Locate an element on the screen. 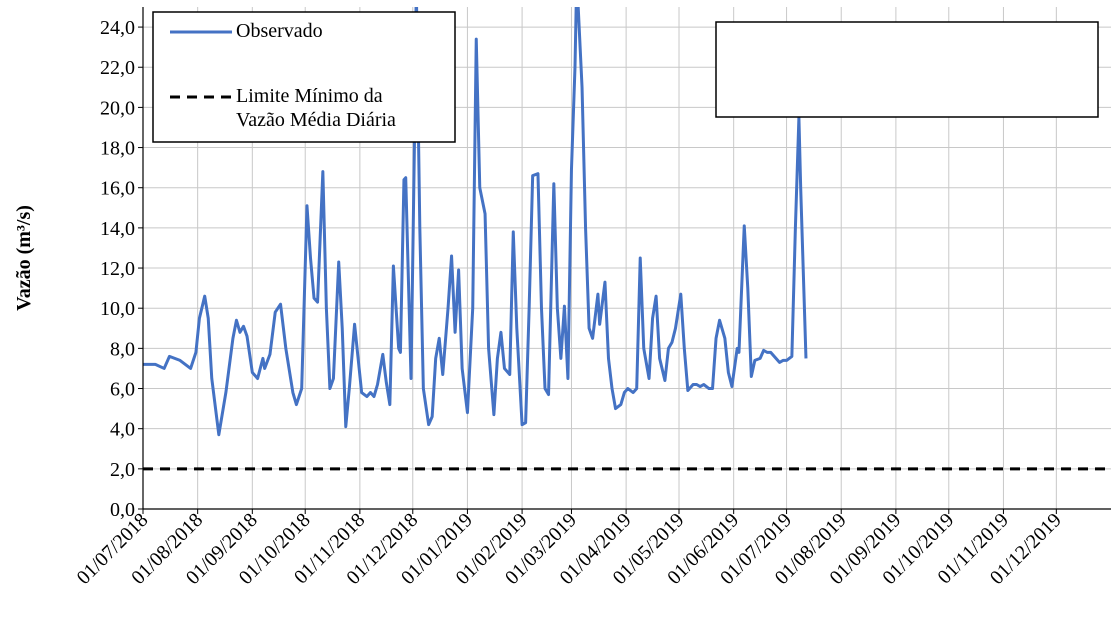 This screenshot has width=1111, height=640. y-tick-label: 6,0 is located at coordinates (122, 390).